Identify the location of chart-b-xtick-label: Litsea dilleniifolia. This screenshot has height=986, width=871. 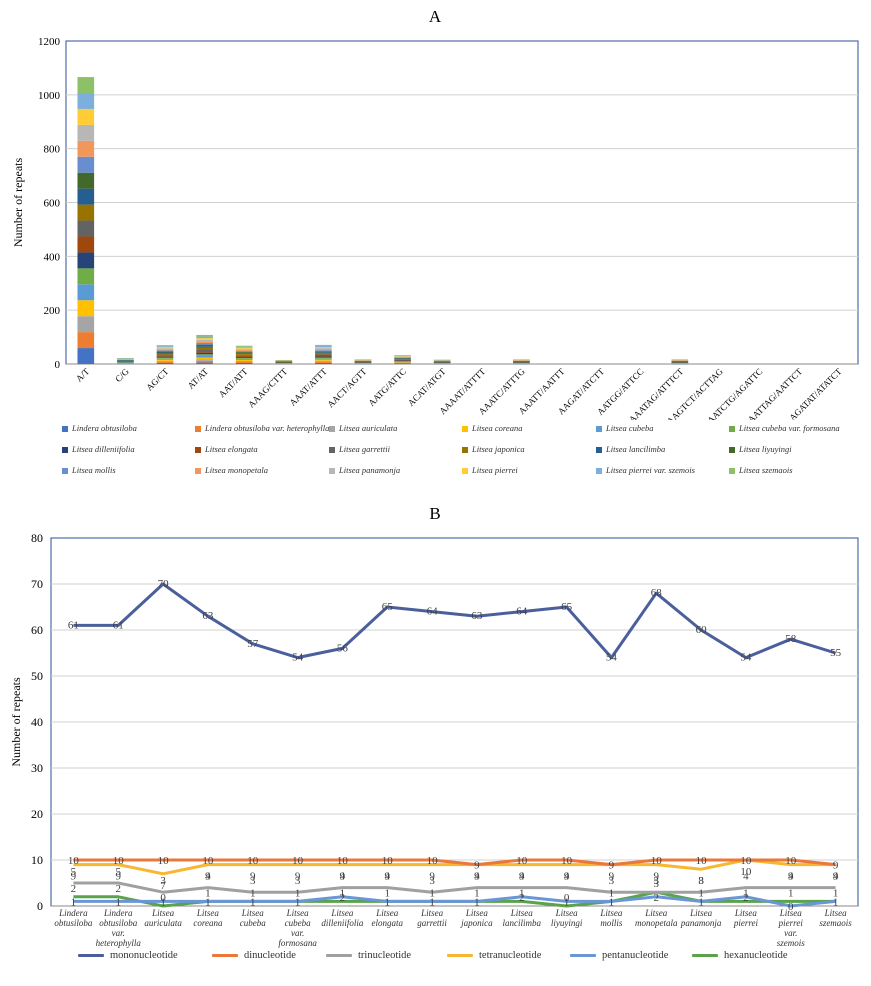
(342, 918).